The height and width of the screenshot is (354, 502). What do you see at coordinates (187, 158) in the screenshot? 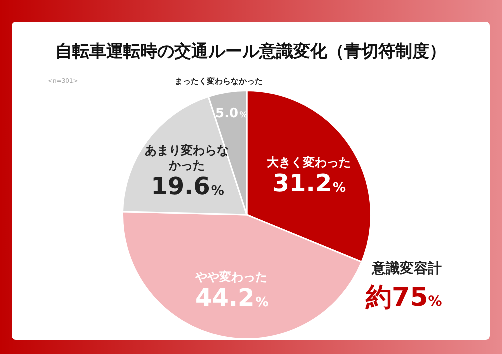
I see `slice-label: あまり変わらなかった` at bounding box center [187, 158].